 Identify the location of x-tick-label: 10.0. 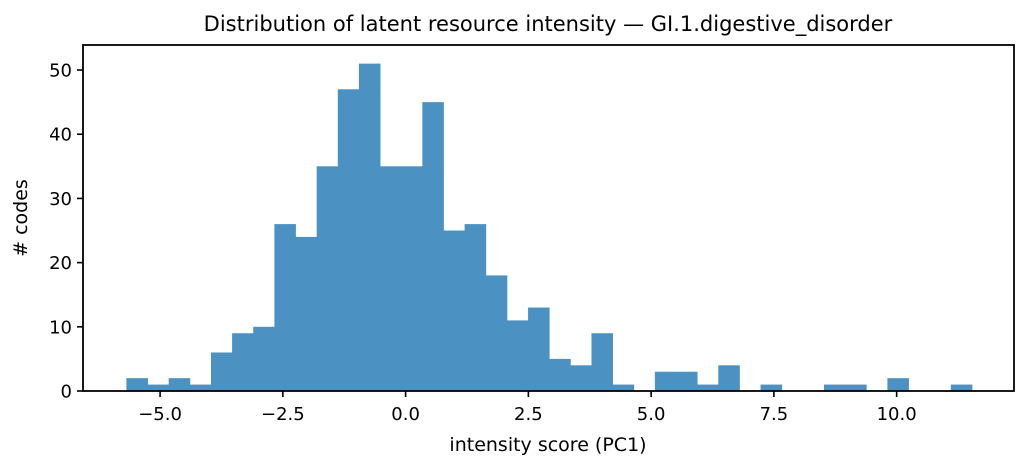
(897, 414).